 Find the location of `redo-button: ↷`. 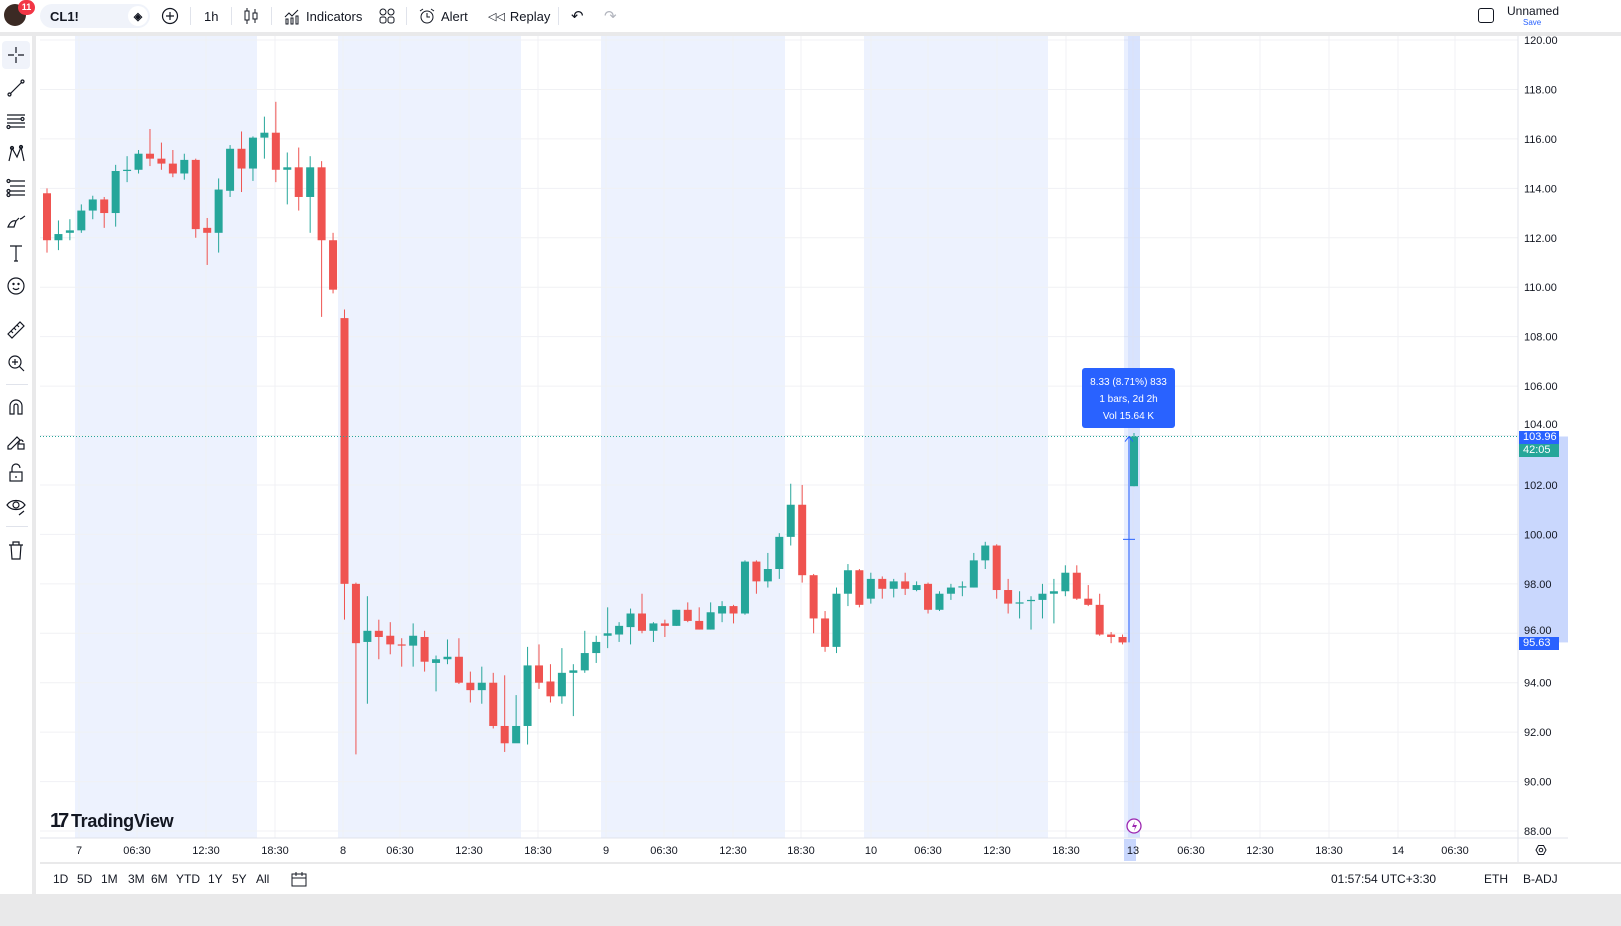

redo-button: ↷ is located at coordinates (610, 16).